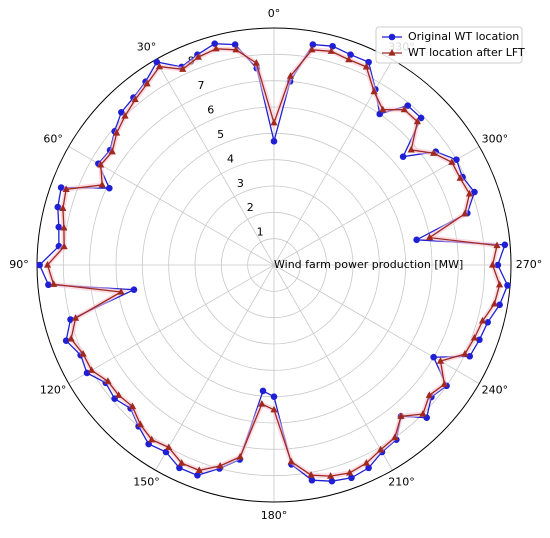 The width and height of the screenshot is (550, 538). Describe the element at coordinates (19, 264) in the screenshot. I see `theta-tick-label: 90°` at that location.